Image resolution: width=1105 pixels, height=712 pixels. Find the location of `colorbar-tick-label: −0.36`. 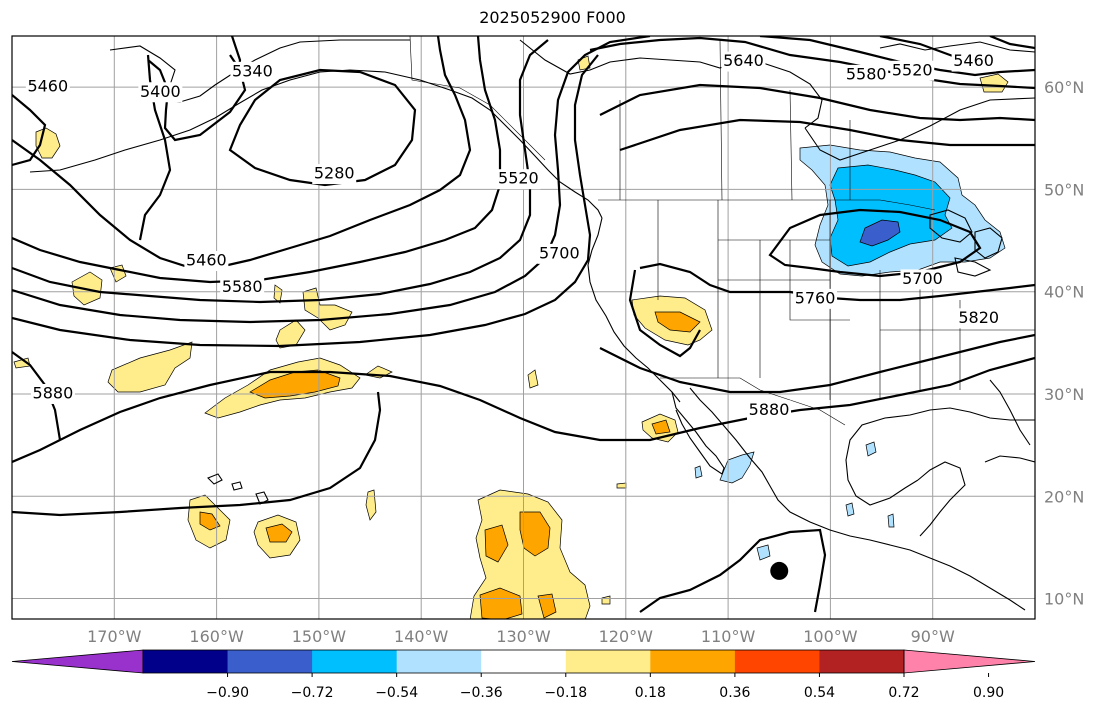

colorbar-tick-label: −0.36 is located at coordinates (481, 693).